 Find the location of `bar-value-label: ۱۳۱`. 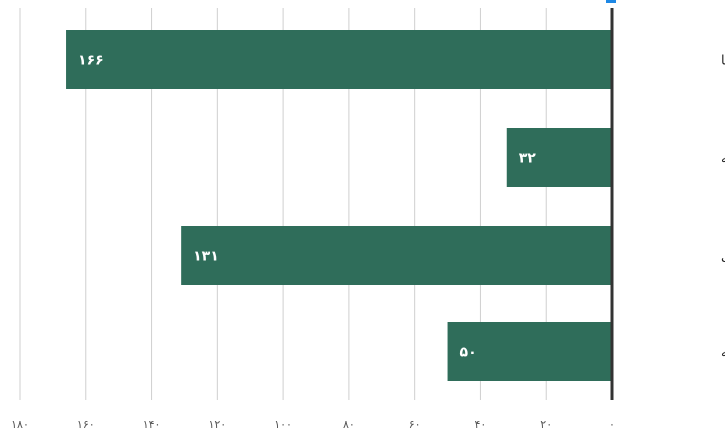

bar-value-label: ۱۳۱ is located at coordinates (206, 257).